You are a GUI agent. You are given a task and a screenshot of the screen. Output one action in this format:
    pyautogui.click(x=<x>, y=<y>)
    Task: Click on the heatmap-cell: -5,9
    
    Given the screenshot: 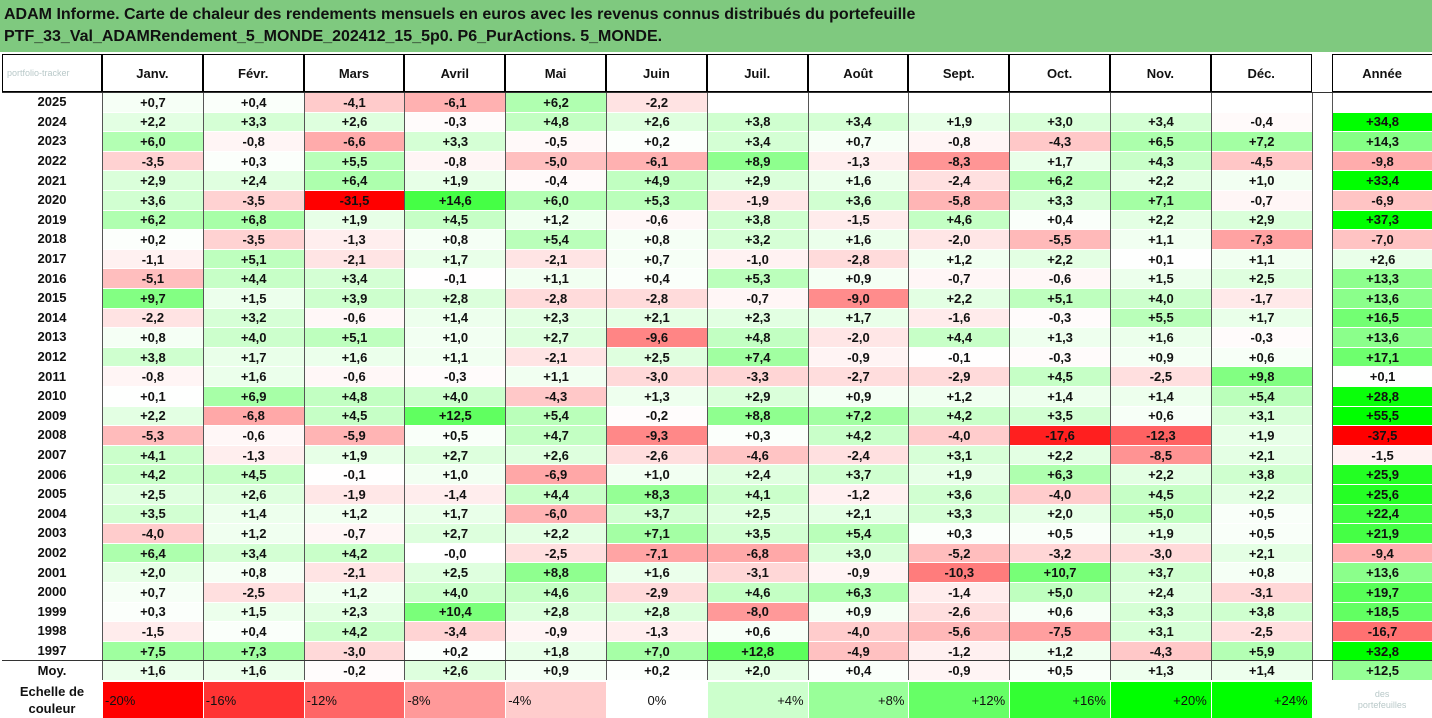 What is the action you would take?
    pyautogui.click(x=354, y=435)
    